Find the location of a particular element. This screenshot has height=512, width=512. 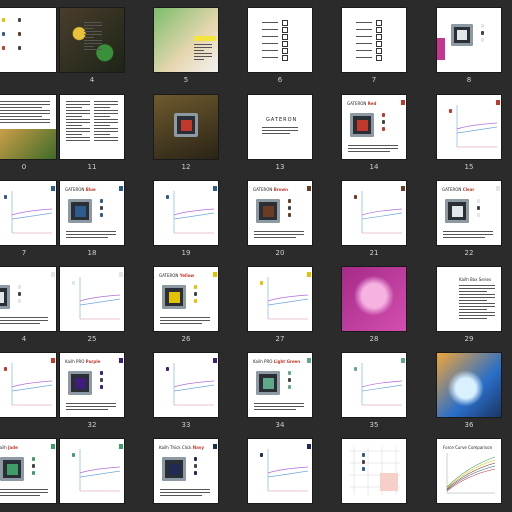

list-box is located at coordinates (379, 23).